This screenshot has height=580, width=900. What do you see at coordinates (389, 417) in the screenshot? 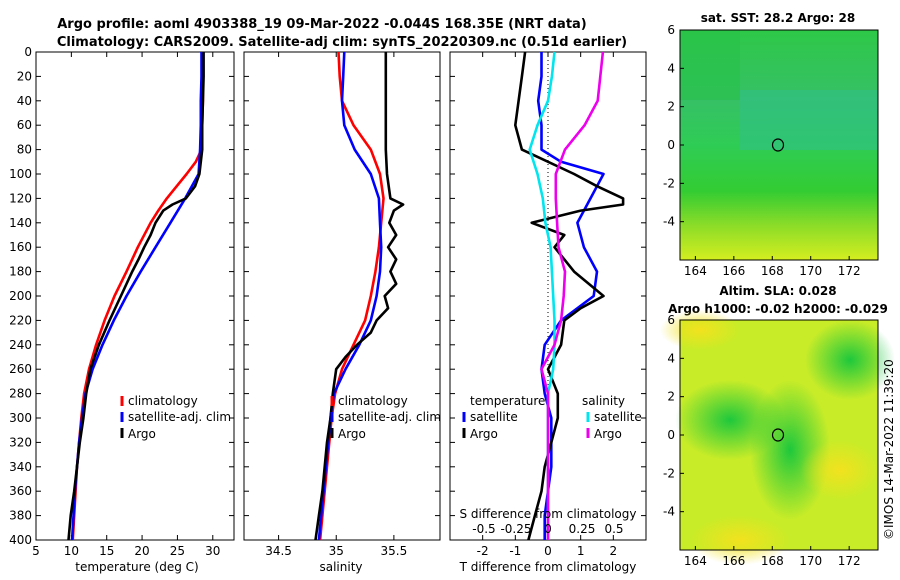
I see `legend-label-satellite: satellite-adj. clim` at bounding box center [389, 417].